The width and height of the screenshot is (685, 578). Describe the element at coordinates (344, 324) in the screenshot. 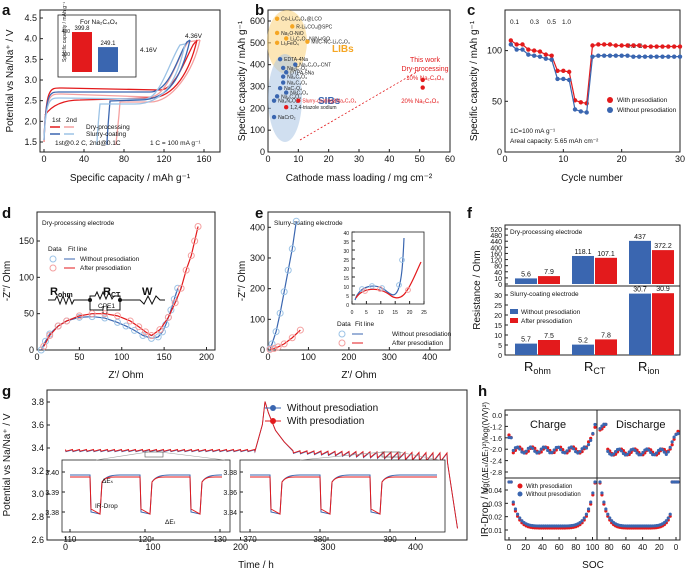

I see `e-legend-header-data: Data` at that location.